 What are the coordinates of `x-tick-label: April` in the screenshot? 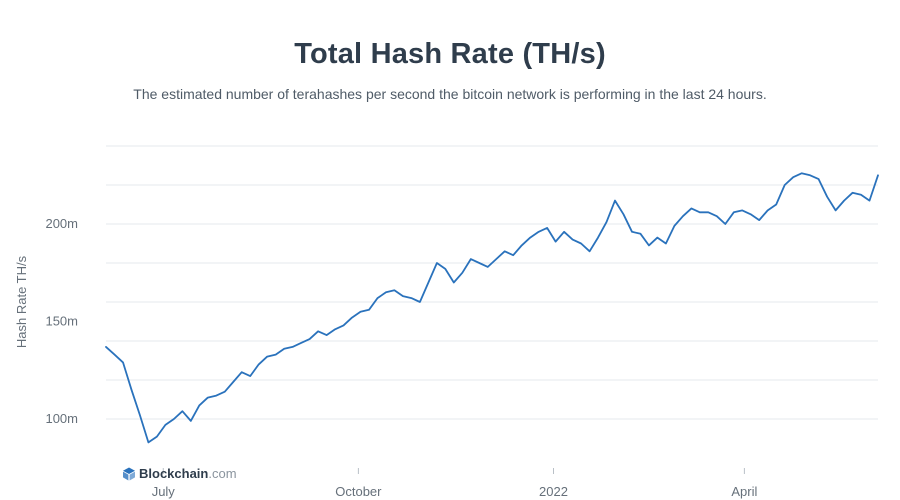 It's located at (744, 491).